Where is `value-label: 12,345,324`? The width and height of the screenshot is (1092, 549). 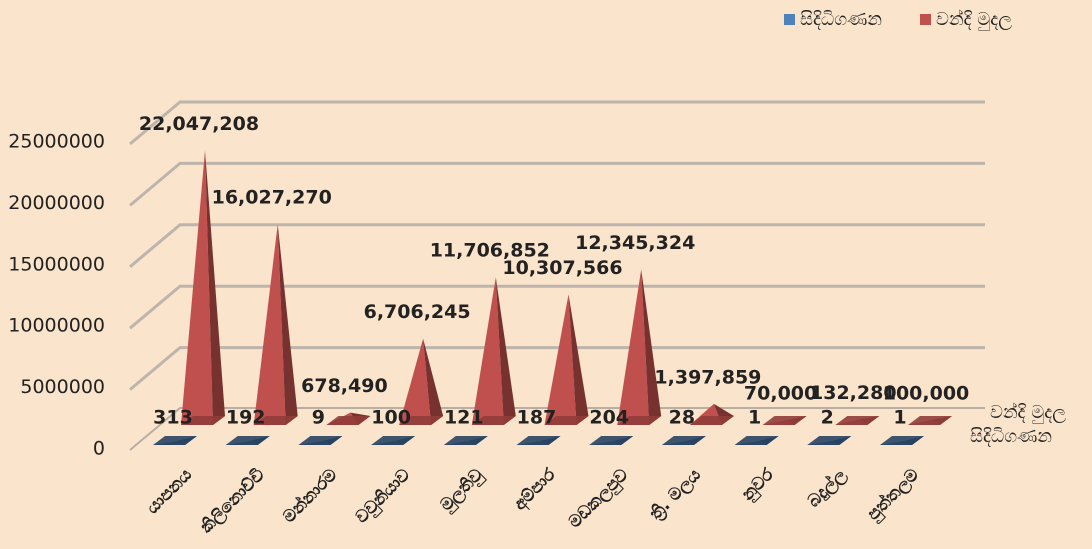 value-label: 12,345,324 is located at coordinates (635, 243).